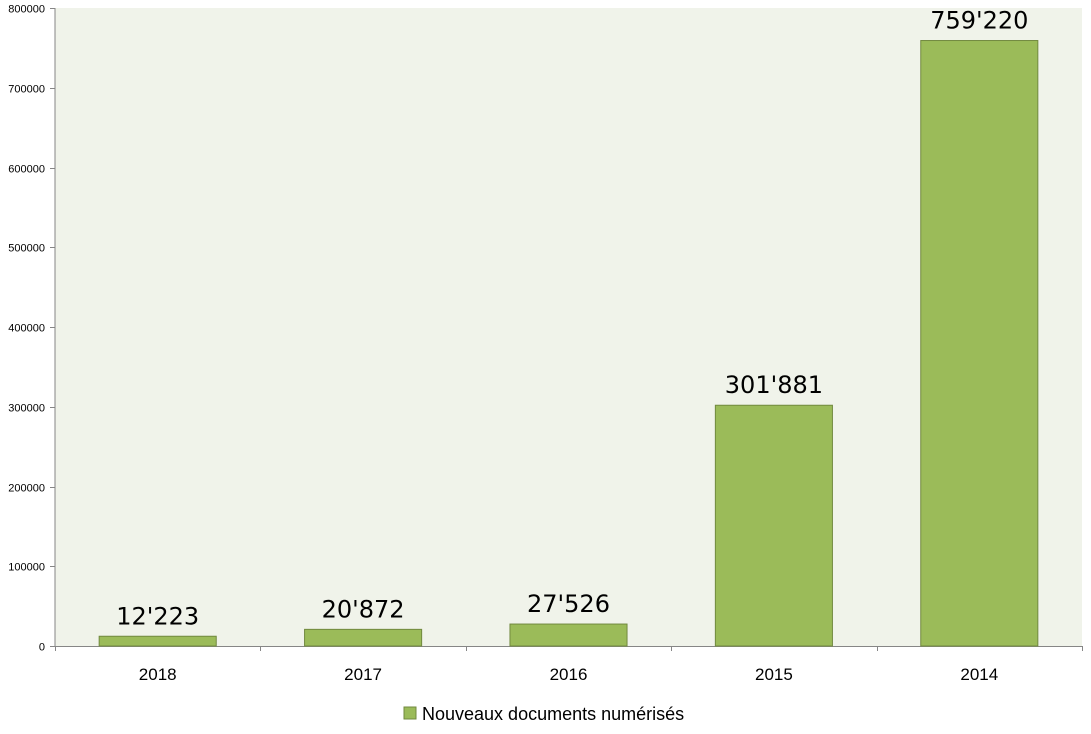 Image resolution: width=1091 pixels, height=734 pixels. What do you see at coordinates (26, 568) in the screenshot?
I see `y-tick-label: 100000` at bounding box center [26, 568].